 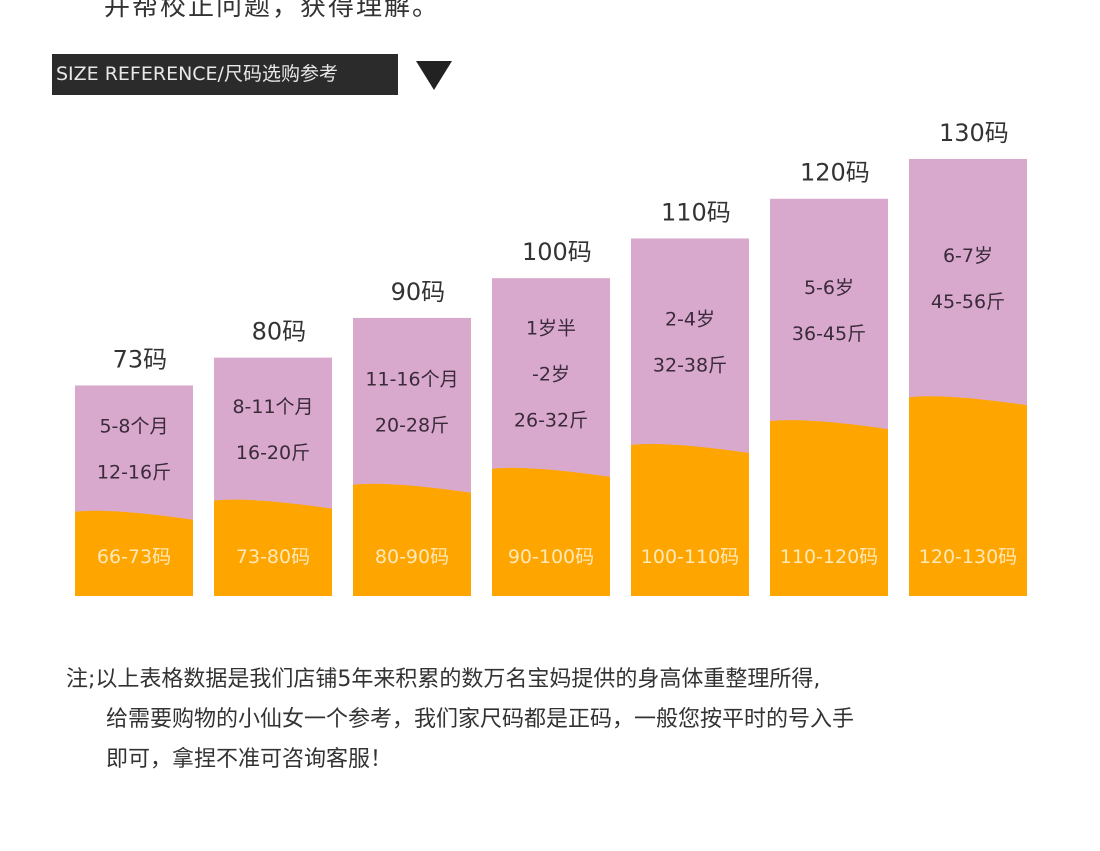 I want to click on down-triangle-icon, so click(x=434, y=75).